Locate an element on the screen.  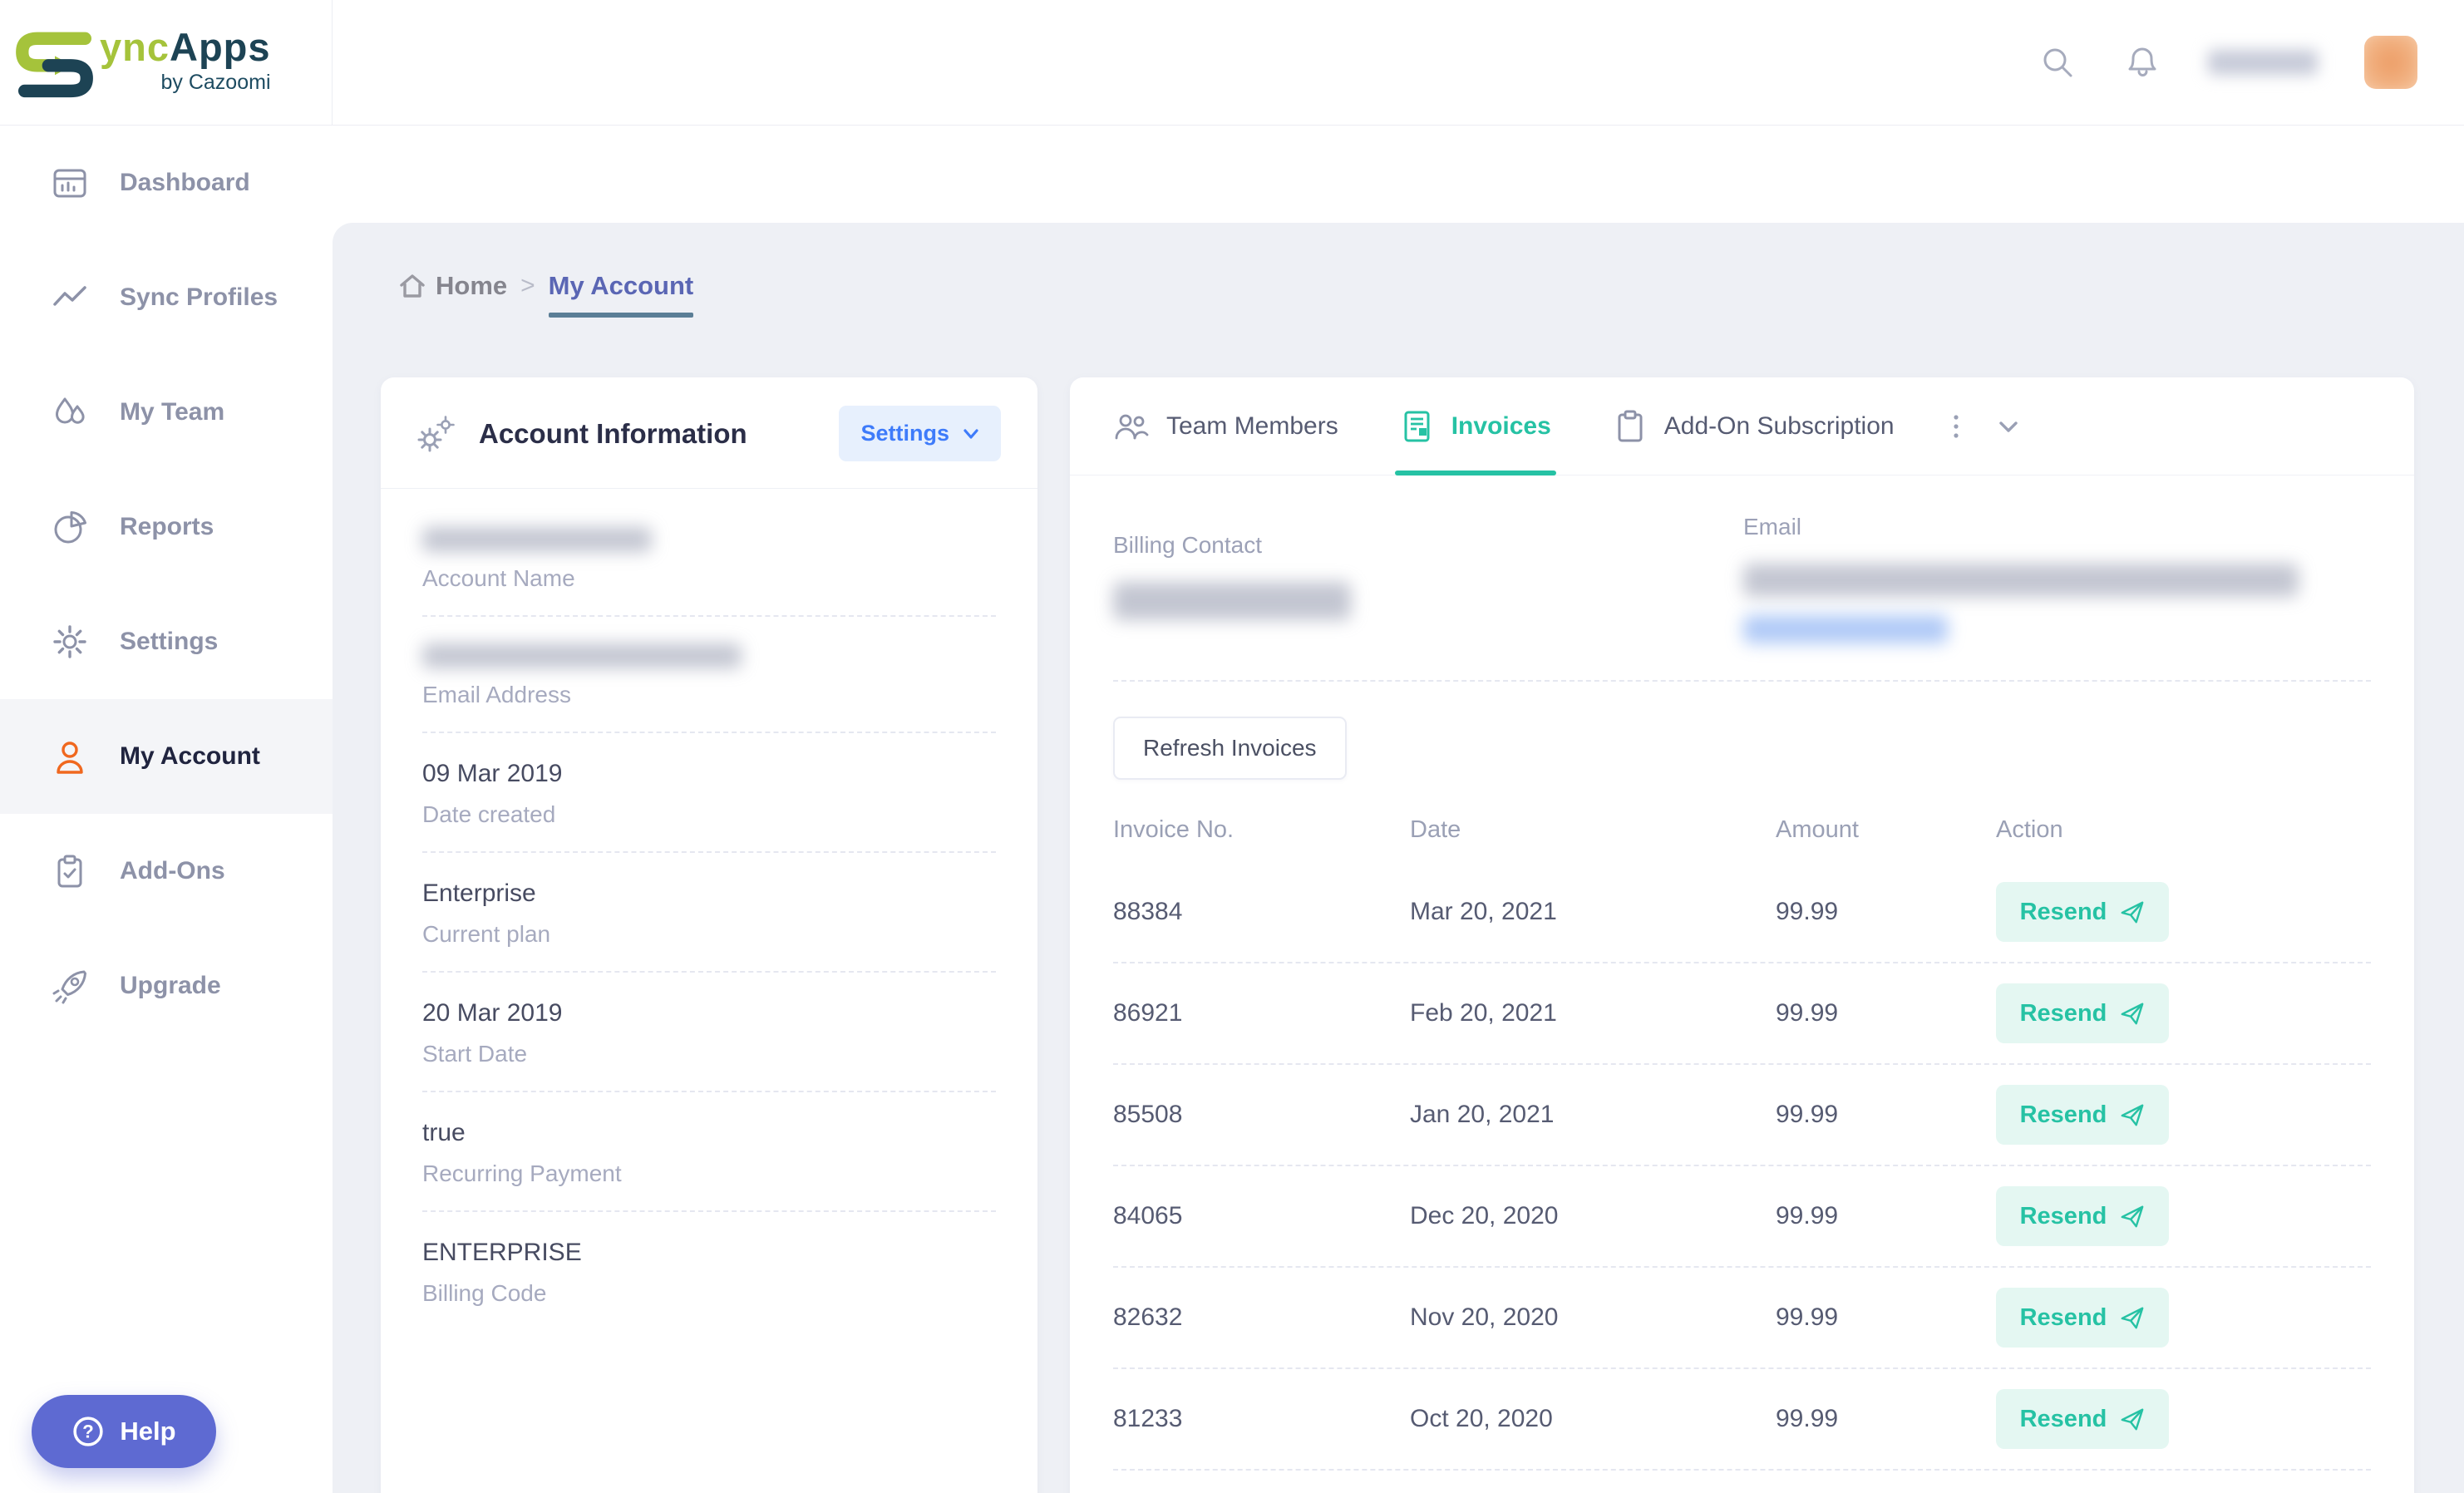
avatar is located at coordinates (2390, 62).